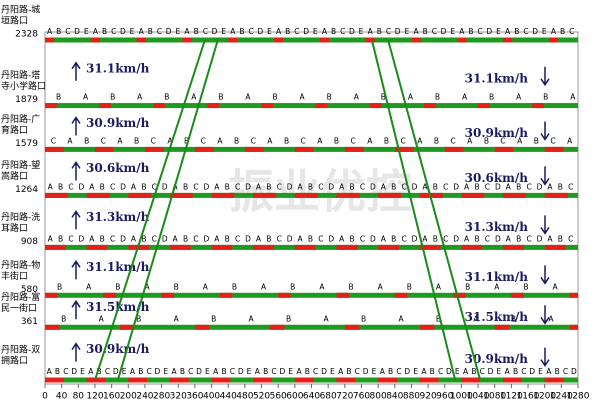 This screenshot has height=407, width=600. Describe the element at coordinates (344, 397) in the screenshot. I see `x-tick-label: 720` at that location.